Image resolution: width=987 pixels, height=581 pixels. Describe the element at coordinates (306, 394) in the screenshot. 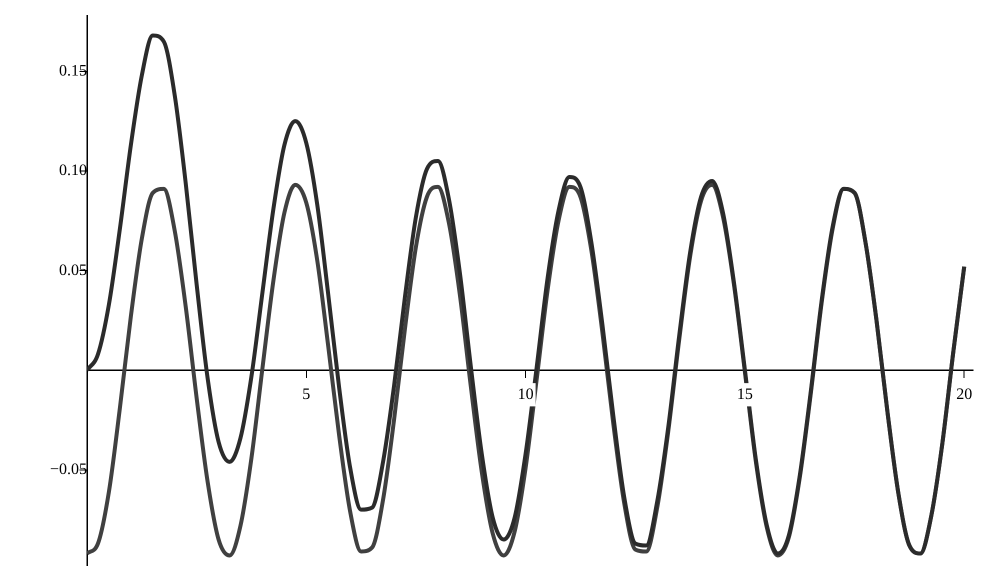

I see `x-tick-label: 5` at that location.